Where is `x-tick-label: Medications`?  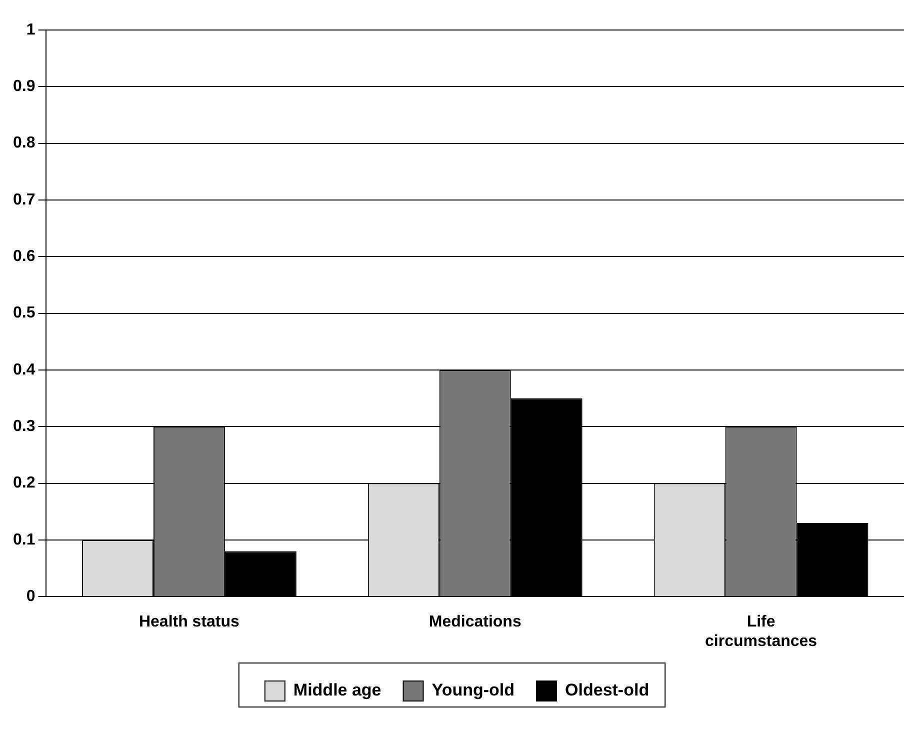
x-tick-label: Medications is located at coordinates (475, 622).